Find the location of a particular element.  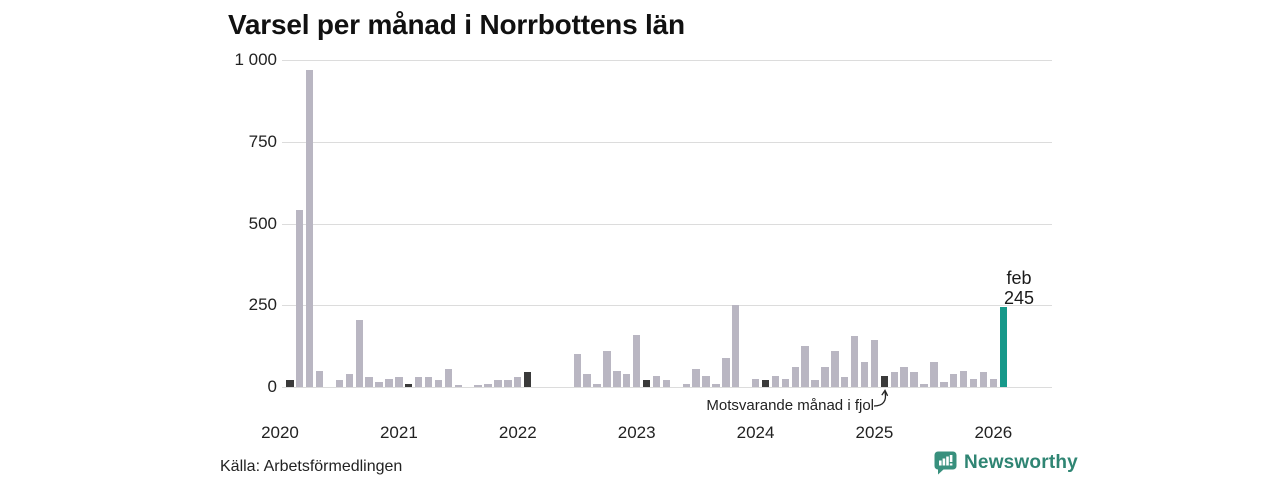

bar-2025-jul is located at coordinates (934, 374).